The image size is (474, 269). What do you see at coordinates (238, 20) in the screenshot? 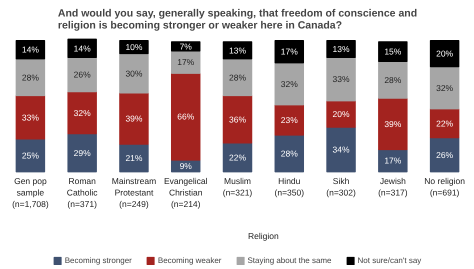
I see `chart-title: And would you say, generally speaking, that freedom of conscience and religion is becoming stronger or weaker here in Canada?` at bounding box center [238, 20].